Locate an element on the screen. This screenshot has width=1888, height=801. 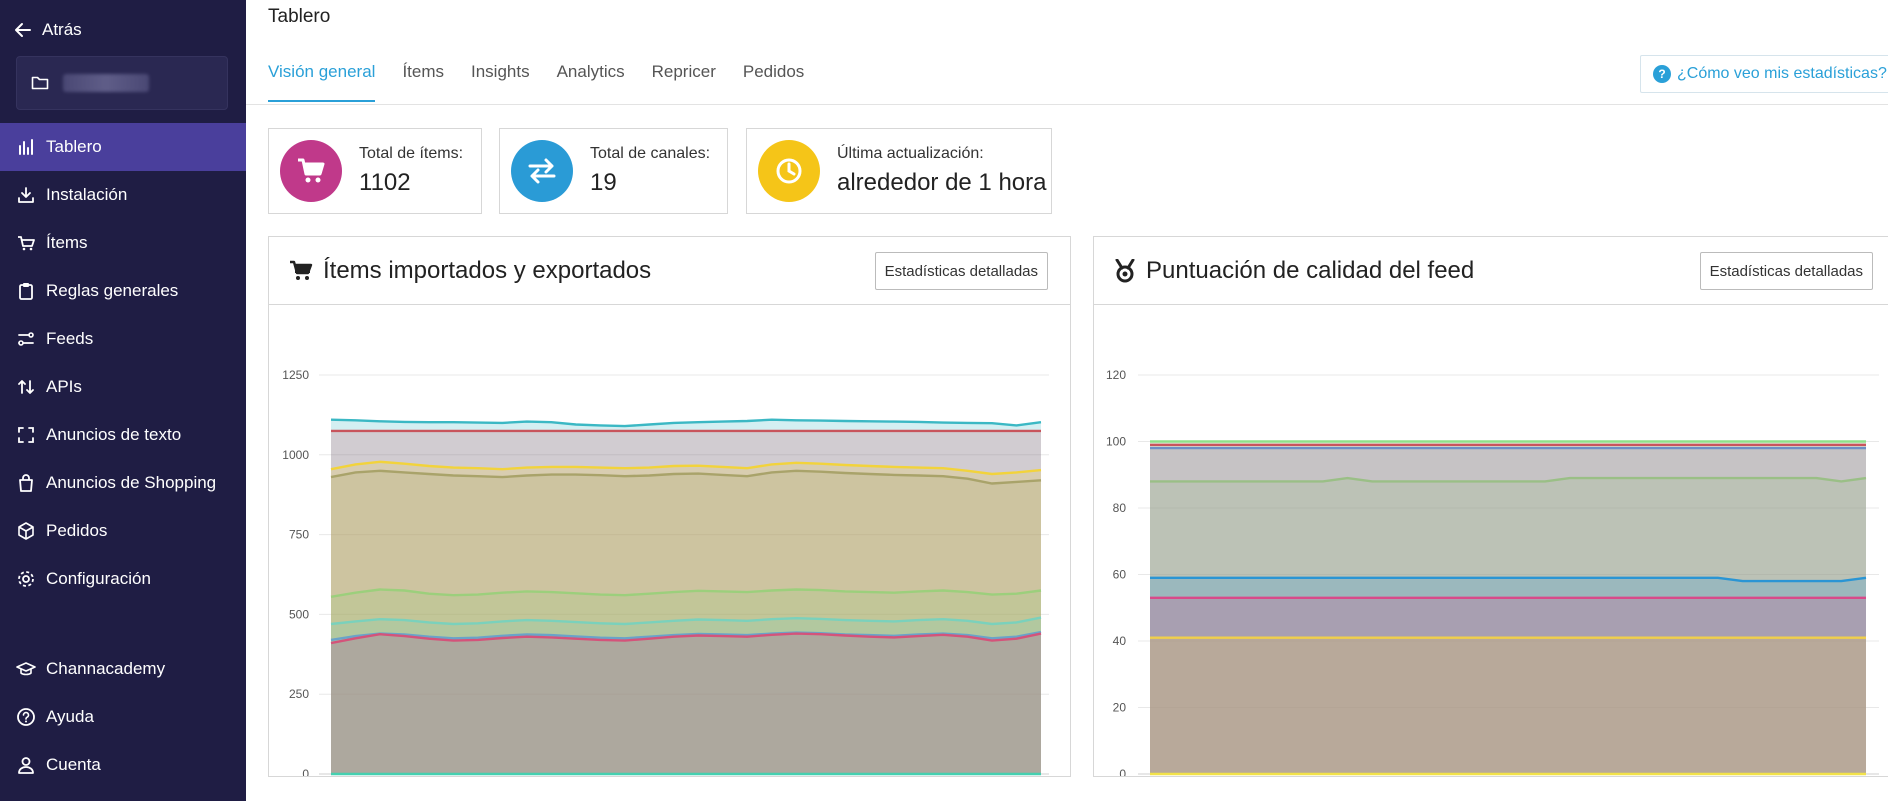
stat-label: Total de canales: is located at coordinates (650, 153).